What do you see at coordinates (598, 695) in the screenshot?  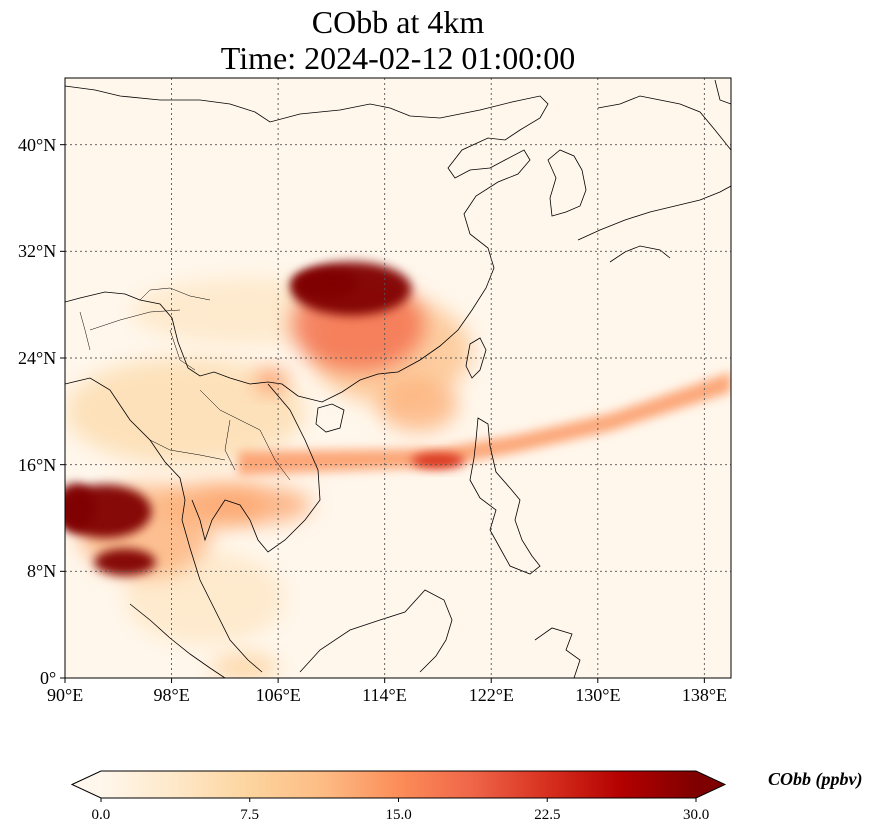 I see `x-tick-label: 130°E` at bounding box center [598, 695].